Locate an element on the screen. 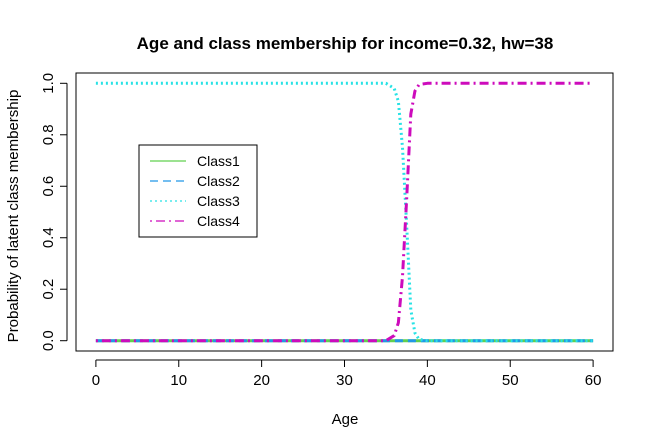 This screenshot has height=448, width=654. y-tick-label: 0.4 is located at coordinates (48, 237).